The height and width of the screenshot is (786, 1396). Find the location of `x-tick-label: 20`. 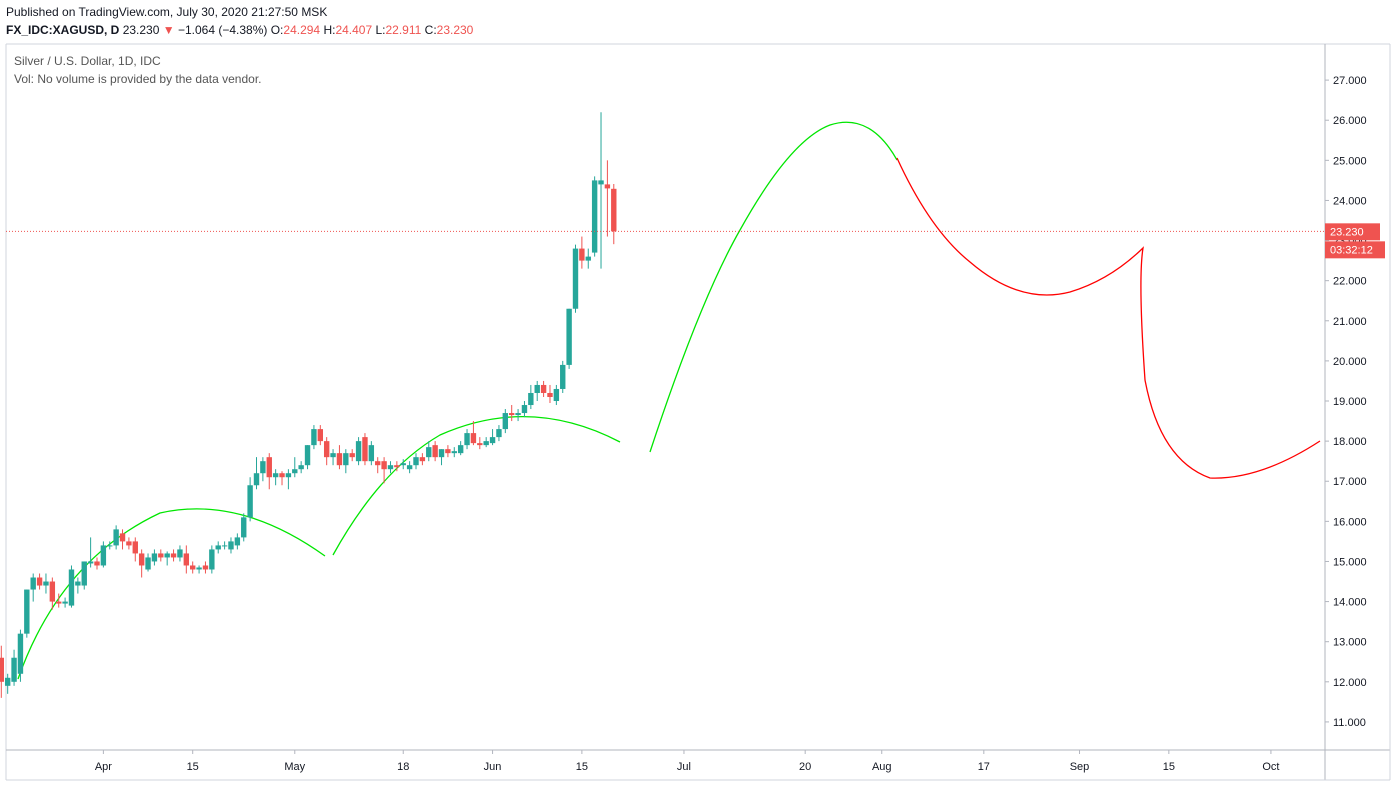

x-tick-label: 20 is located at coordinates (805, 767).